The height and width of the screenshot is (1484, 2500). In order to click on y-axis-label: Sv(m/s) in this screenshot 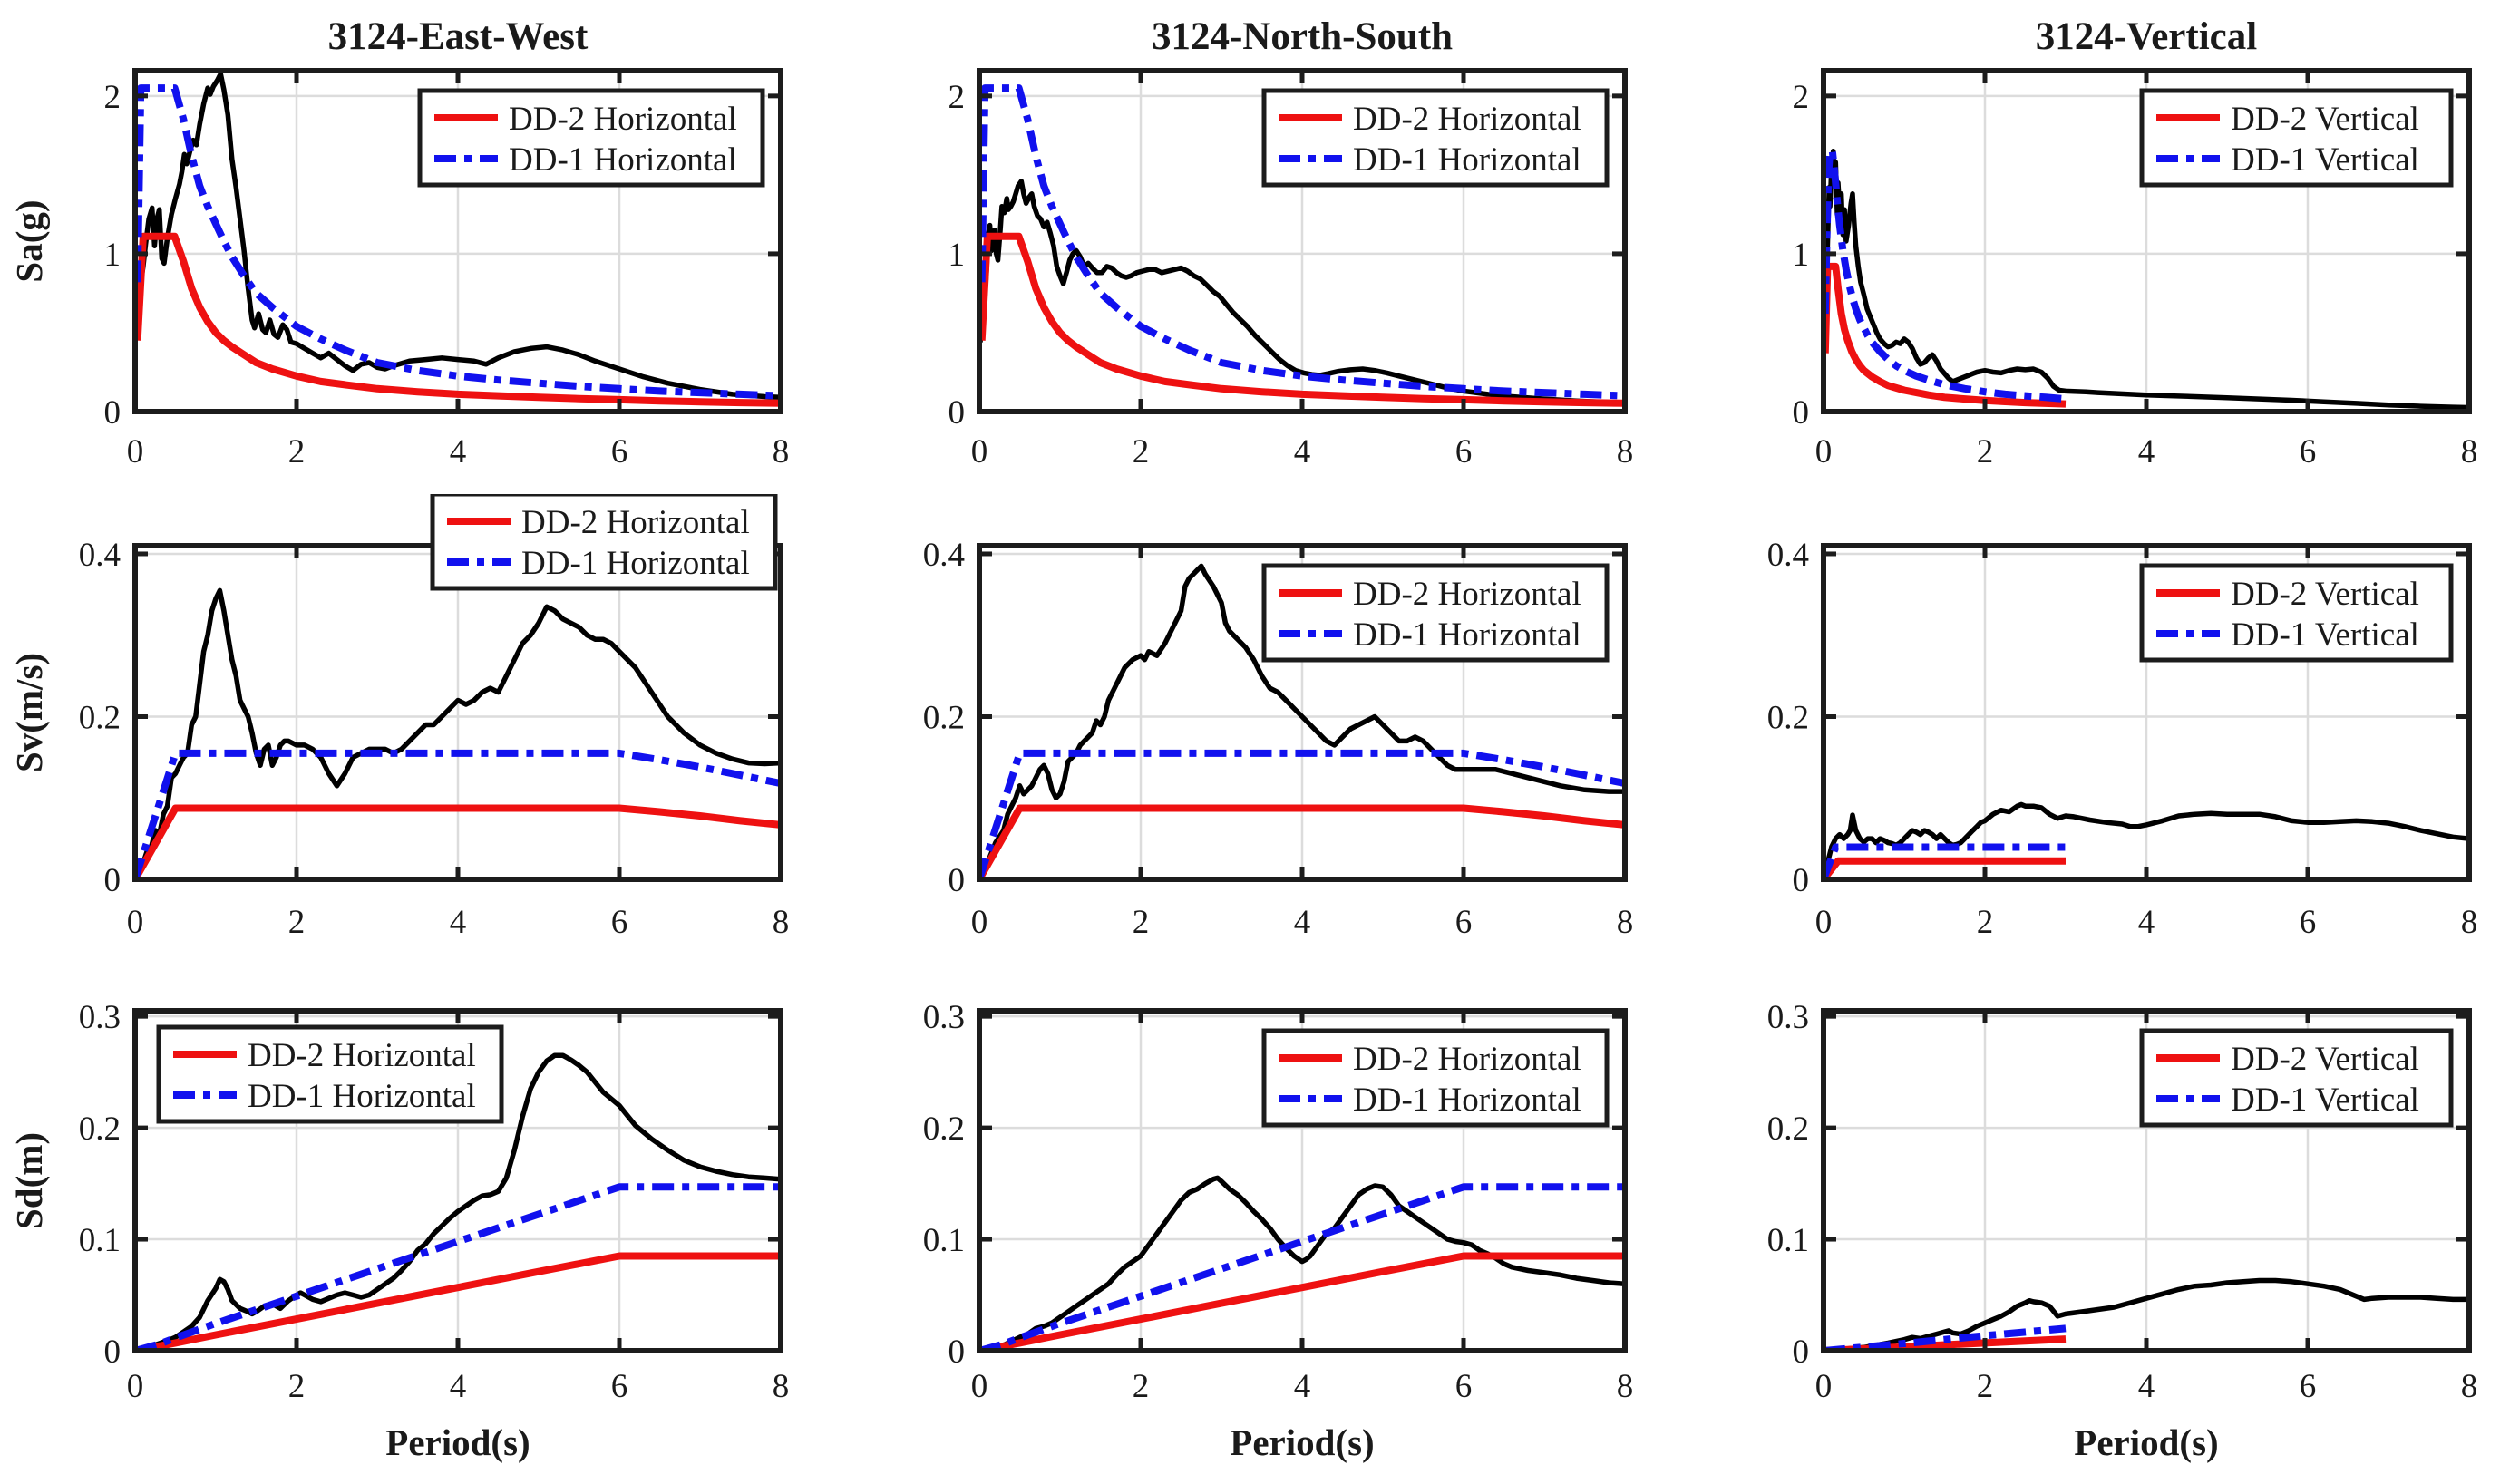, I will do `click(29, 712)`.